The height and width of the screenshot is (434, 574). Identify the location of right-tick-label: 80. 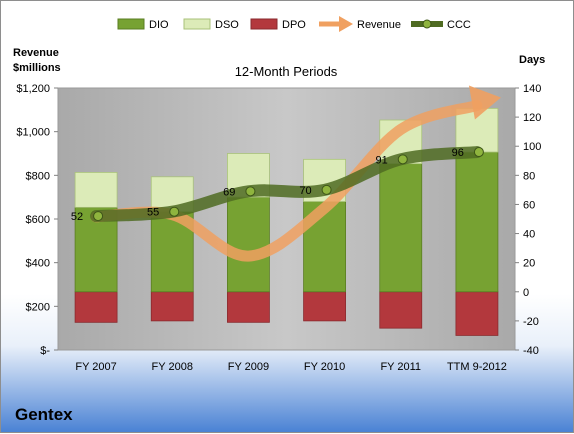
(529, 176).